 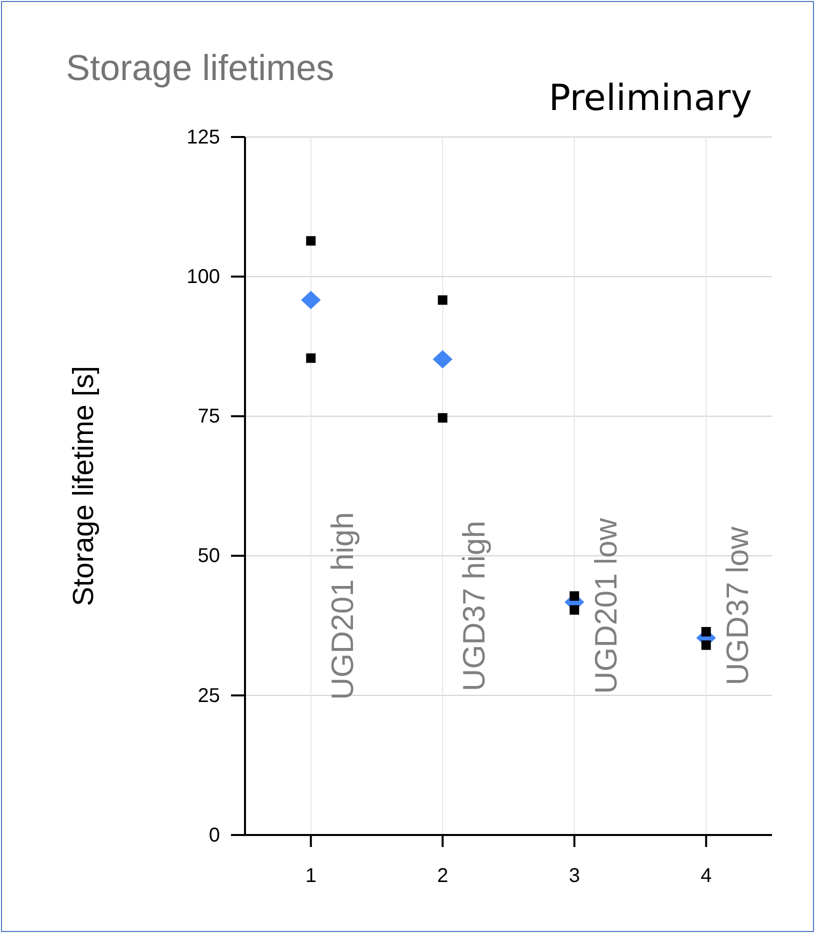 What do you see at coordinates (606, 606) in the screenshot?
I see `annotation: UGD201 low` at bounding box center [606, 606].